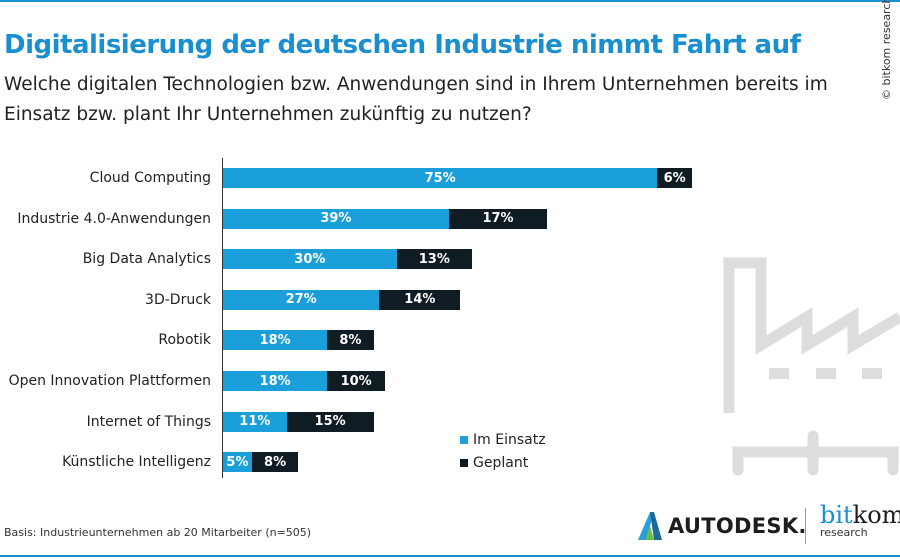  I want to click on bar-im-einsatz: 5%, so click(237, 462).